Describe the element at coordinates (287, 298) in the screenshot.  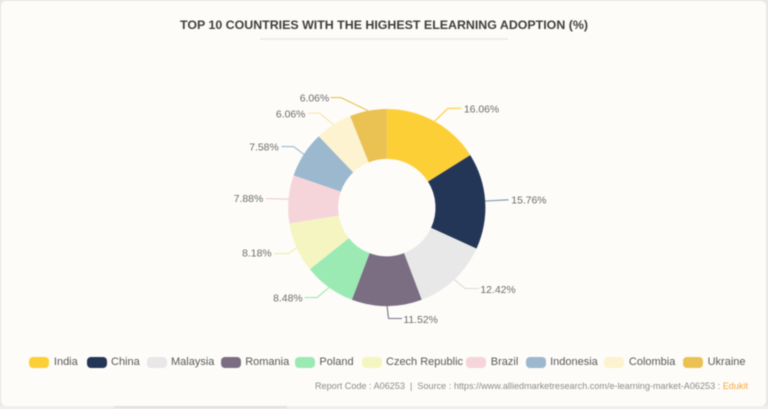
I see `svg-text: 8.48%` at that location.